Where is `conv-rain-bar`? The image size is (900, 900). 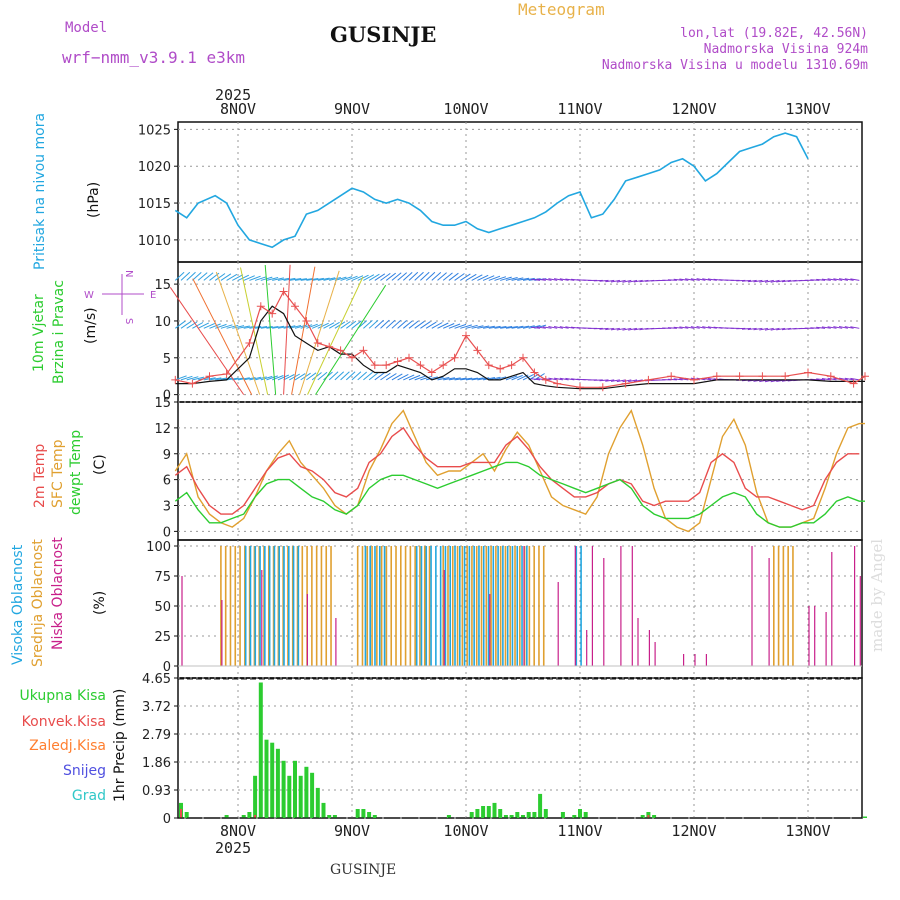 conv-rain-bar is located at coordinates (255, 816).